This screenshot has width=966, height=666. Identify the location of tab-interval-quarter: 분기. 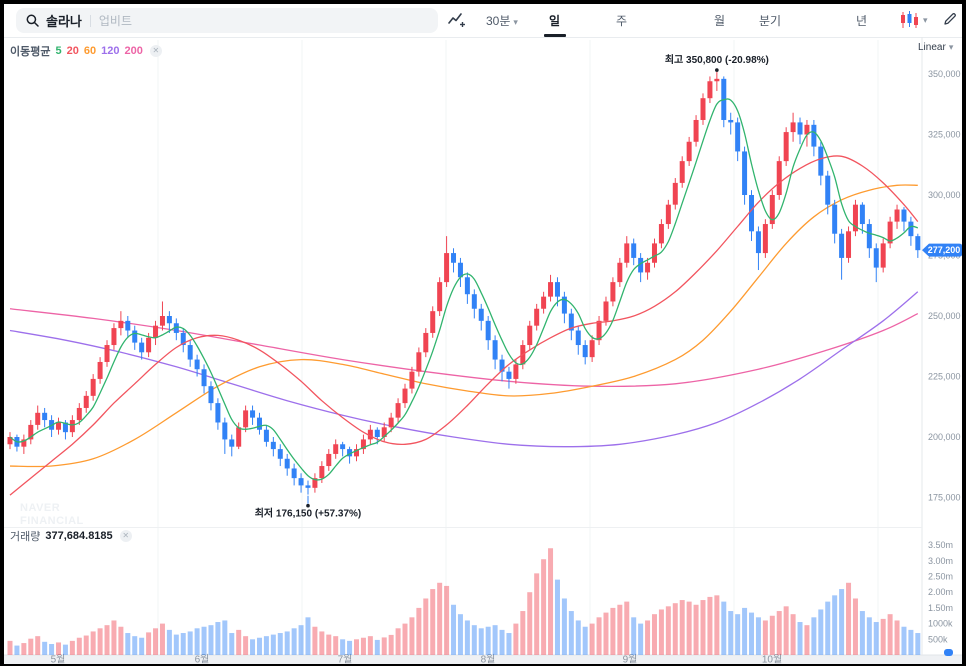
(770, 21).